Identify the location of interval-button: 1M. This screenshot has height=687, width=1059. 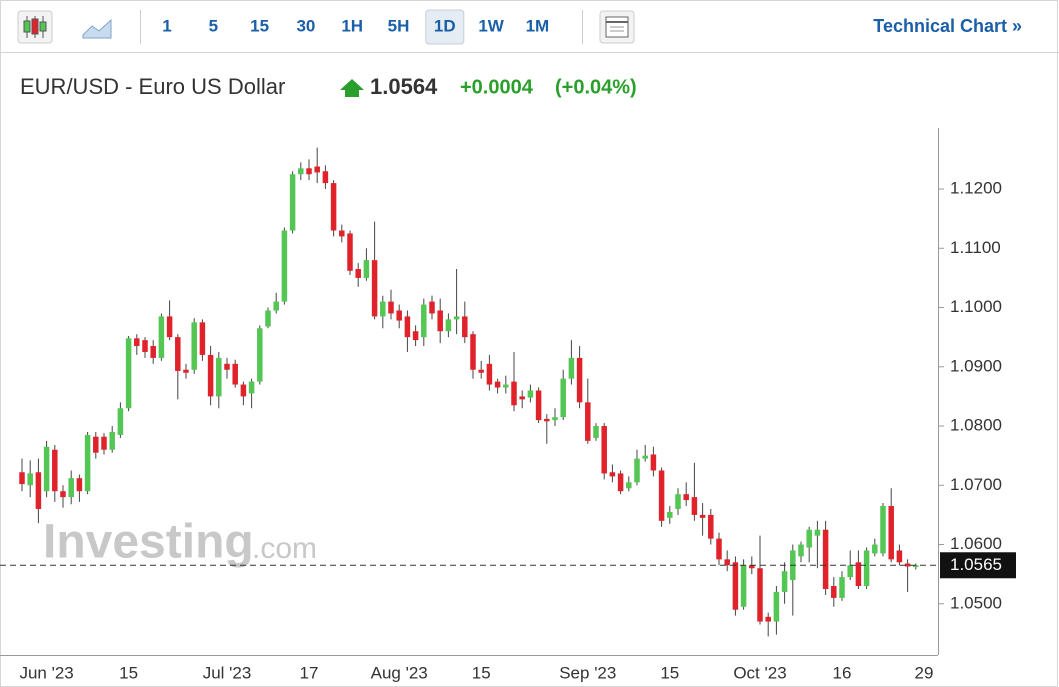
(538, 25).